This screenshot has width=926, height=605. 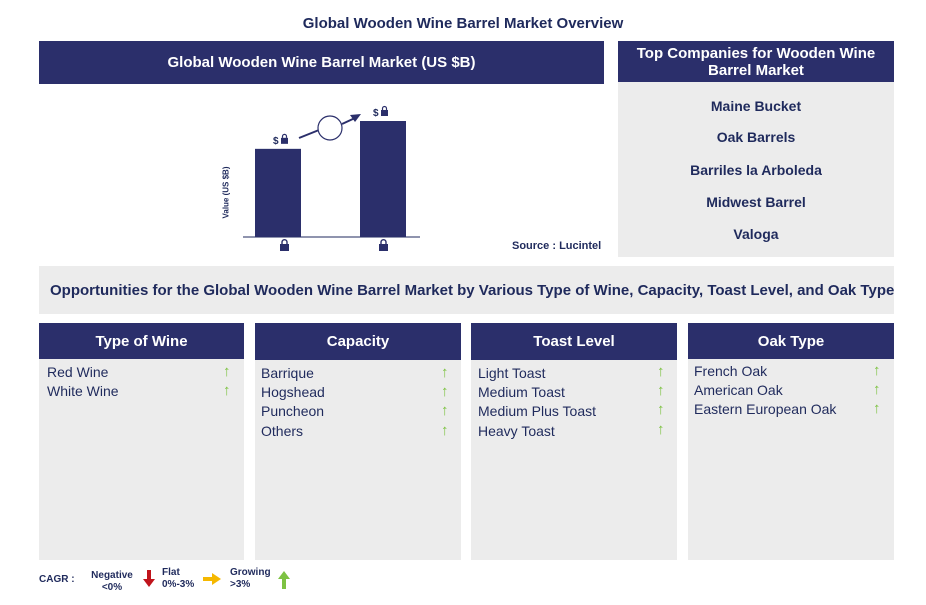 What do you see at coordinates (276, 141) in the screenshot?
I see `bar-1-value: $` at bounding box center [276, 141].